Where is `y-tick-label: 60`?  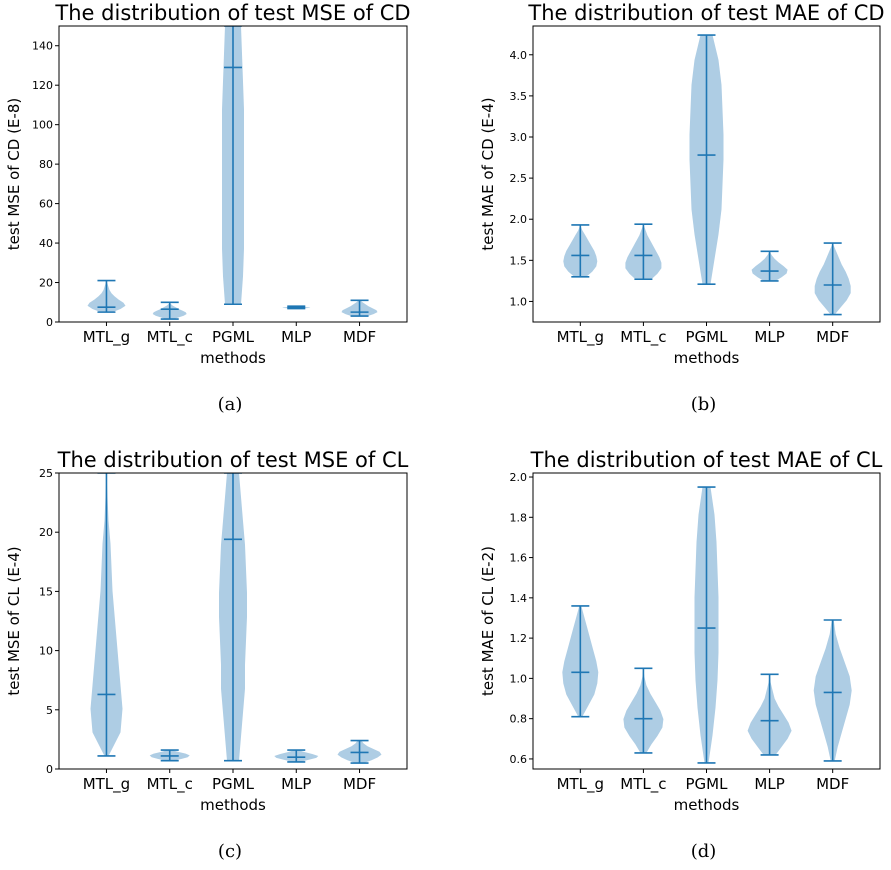 y-tick-label: 60 is located at coordinates (46, 204).